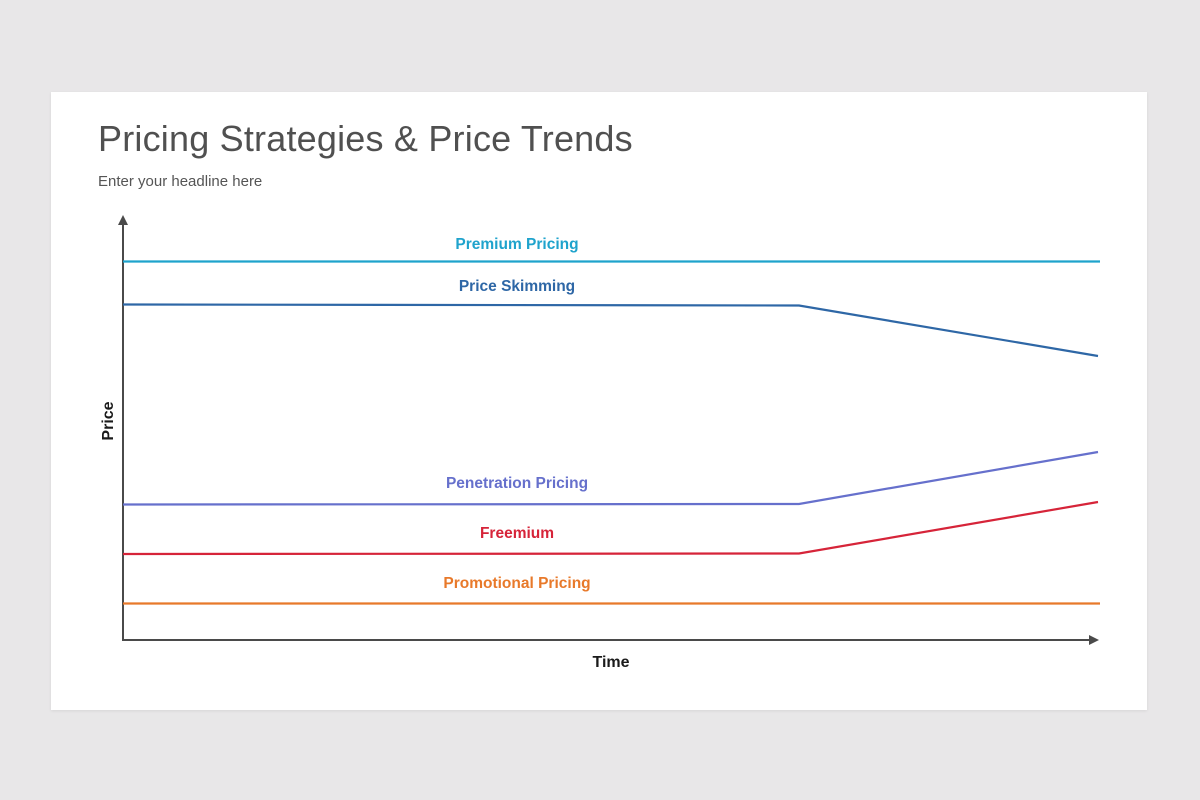 Image resolution: width=1200 pixels, height=800 pixels. I want to click on y-axis-label: Price, so click(108, 420).